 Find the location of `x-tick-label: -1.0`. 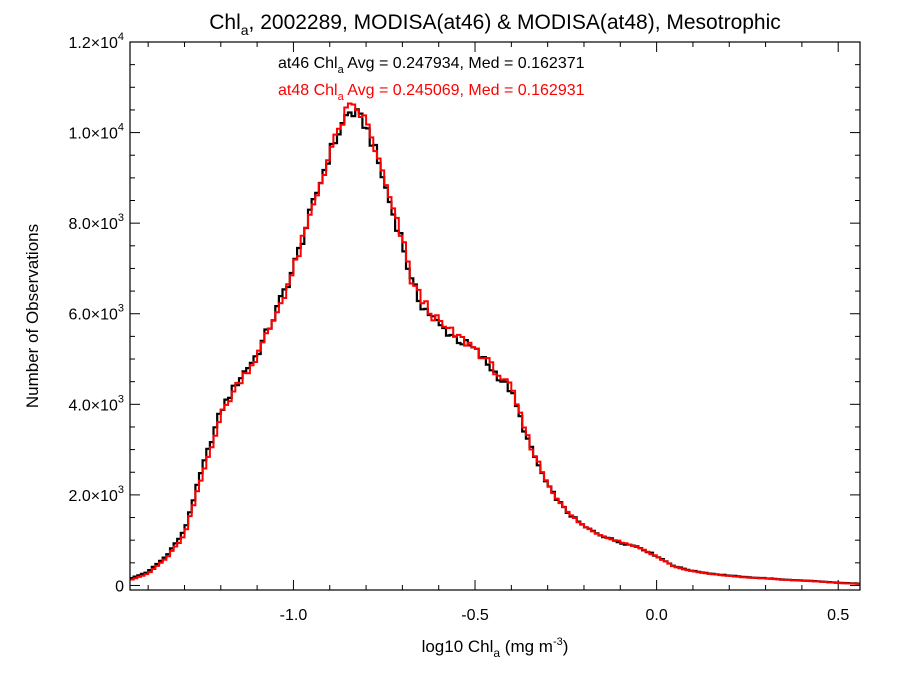

x-tick-label: -1.0 is located at coordinates (294, 615).